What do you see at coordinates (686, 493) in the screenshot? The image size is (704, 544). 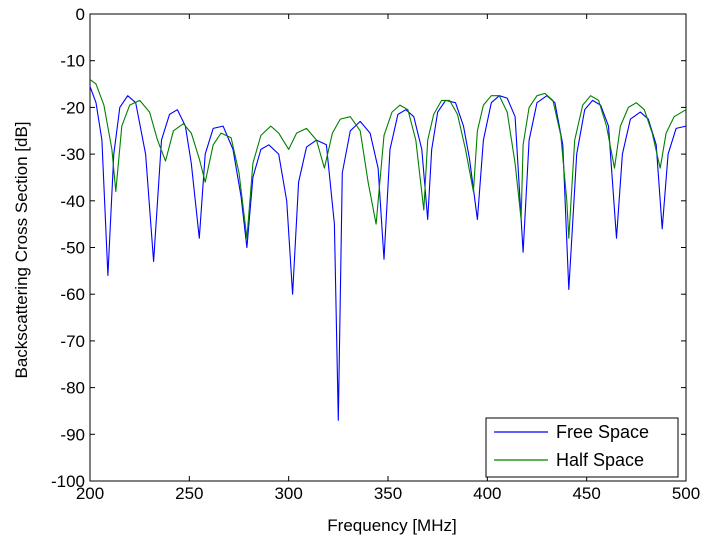 I see `x-tick-label: 500` at bounding box center [686, 493].